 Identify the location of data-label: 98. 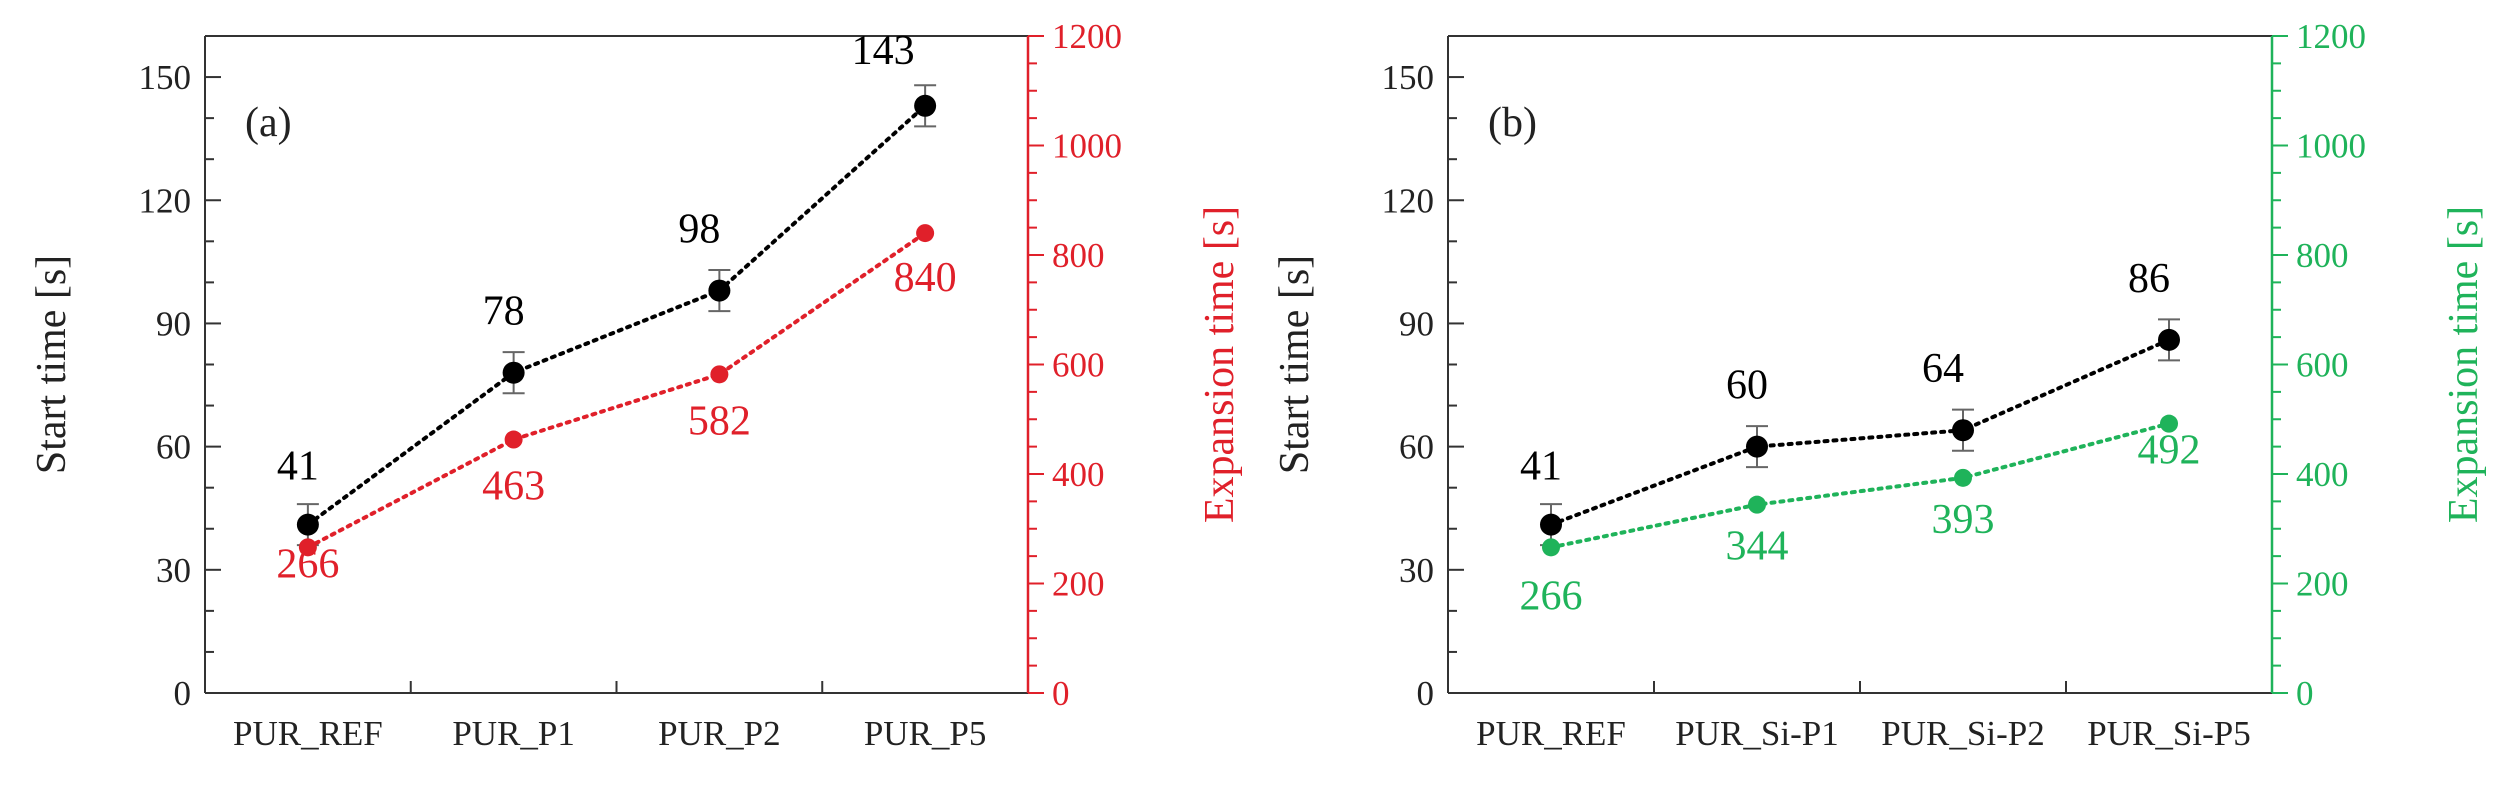
(699, 230).